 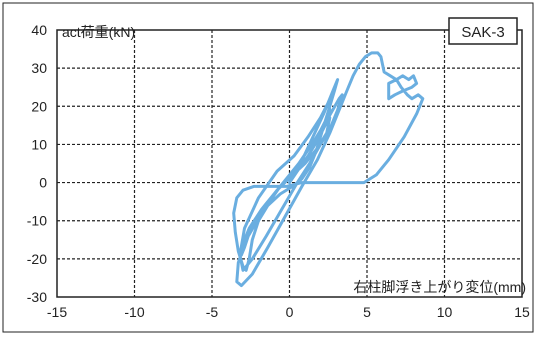 I want to click on y-tick-label: 0, so click(x=43, y=183).